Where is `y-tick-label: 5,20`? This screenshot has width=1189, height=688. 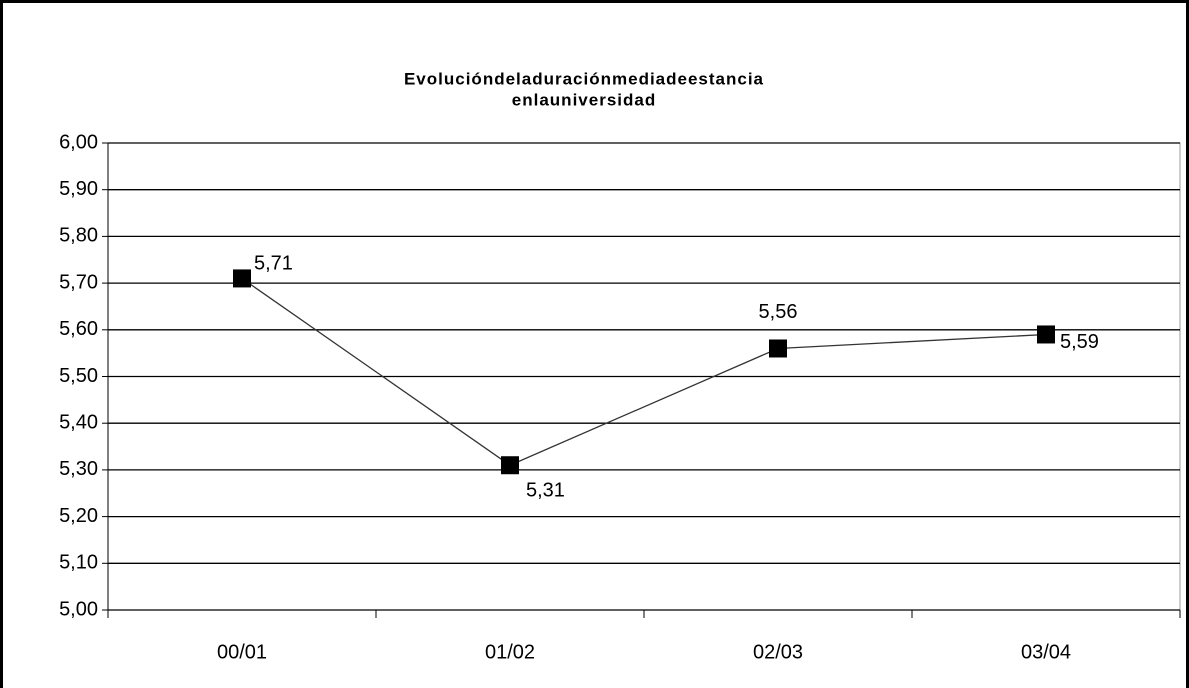 y-tick-label: 5,20 is located at coordinates (78, 516).